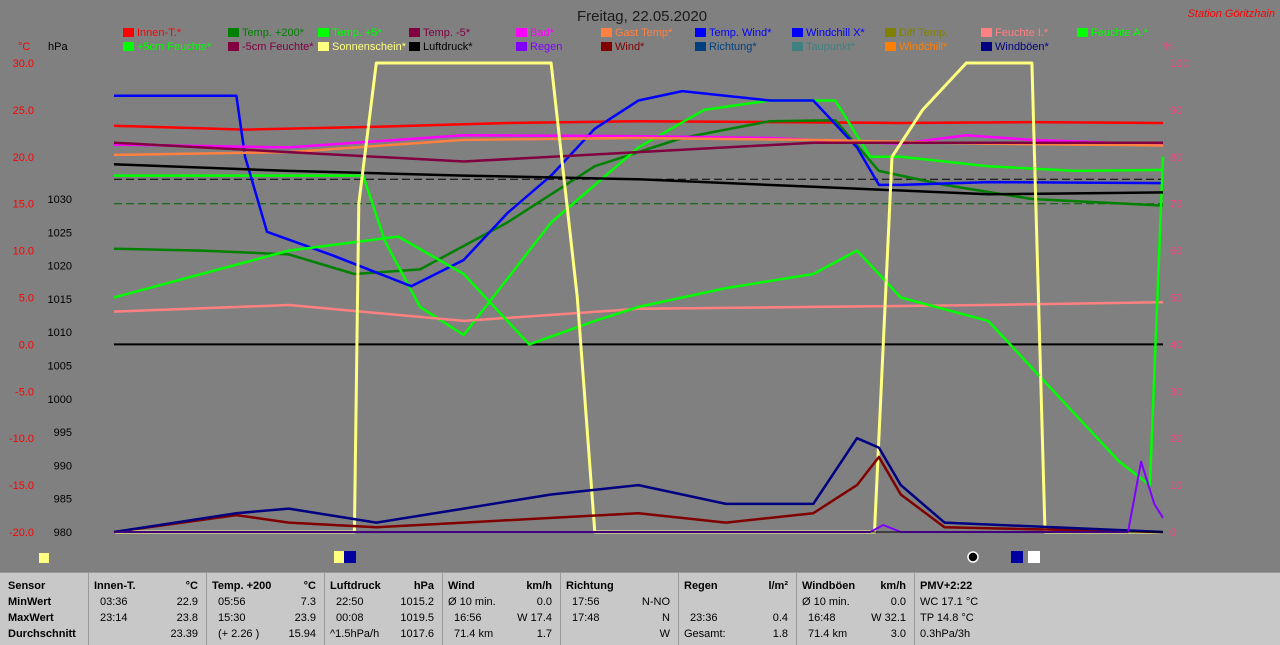 This screenshot has width=1280, height=645. What do you see at coordinates (619, 609) in the screenshot?
I see `panel-richtung: Richtung 17:56 N-NO 17:48 N W` at bounding box center [619, 609].